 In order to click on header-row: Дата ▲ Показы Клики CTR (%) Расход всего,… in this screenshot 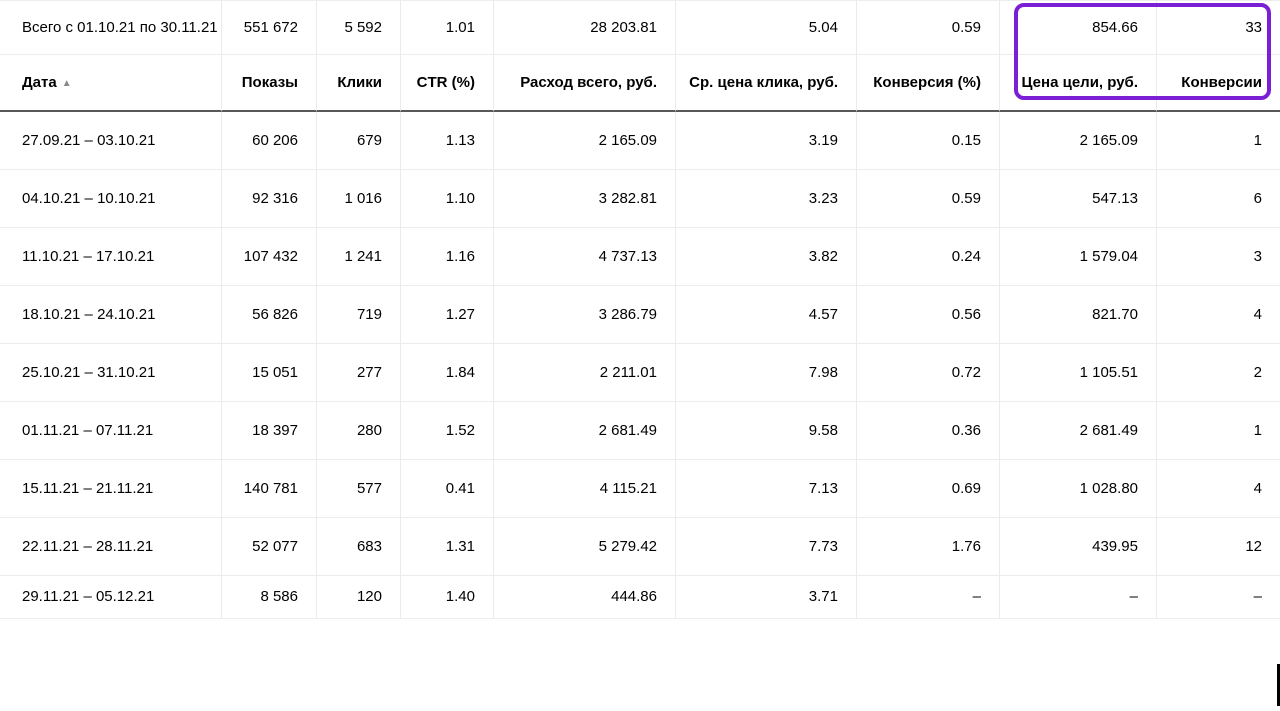, I will do `click(640, 83)`.